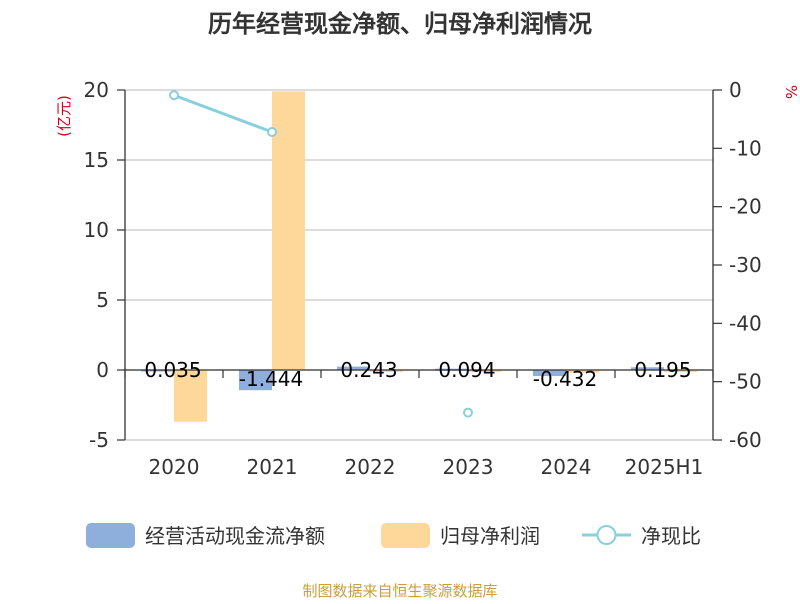 The width and height of the screenshot is (800, 604). Describe the element at coordinates (400, 24) in the screenshot. I see `chart-title: 历年经营现金净额、归母净利润情况` at that location.